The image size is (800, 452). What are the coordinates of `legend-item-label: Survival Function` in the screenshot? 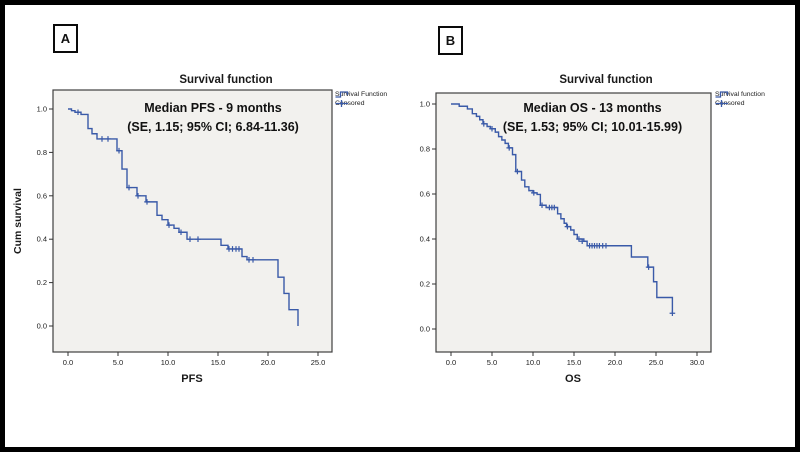 It's located at (361, 94).